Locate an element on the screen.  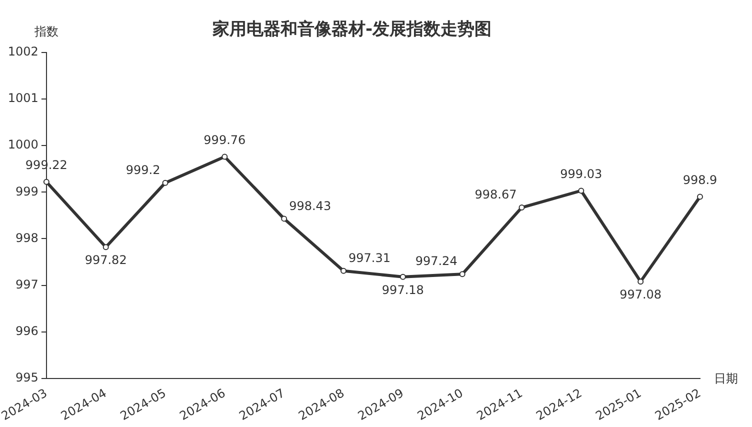
data-label: 998.43 is located at coordinates (310, 205).